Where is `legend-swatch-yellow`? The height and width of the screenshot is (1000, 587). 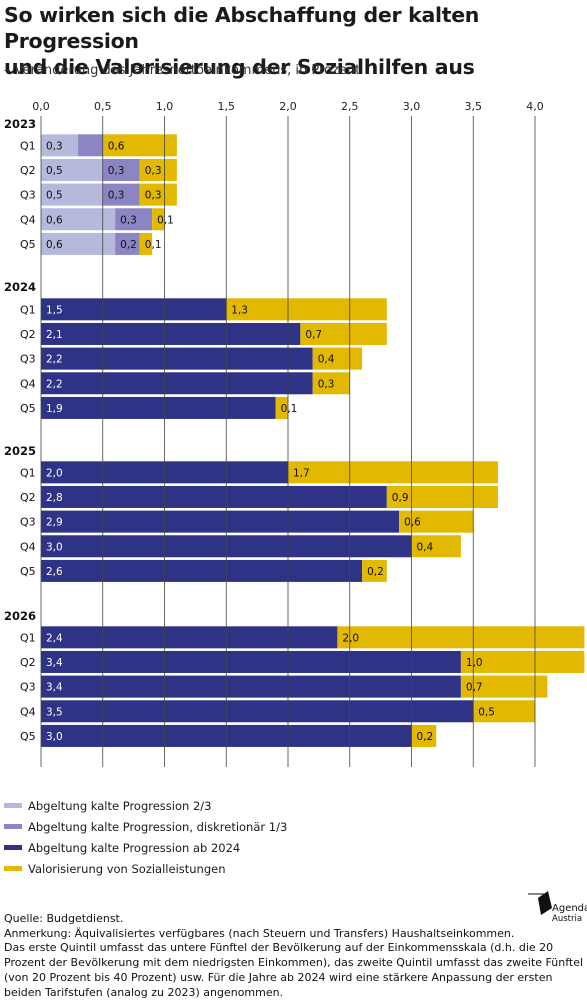 legend-swatch-yellow is located at coordinates (13, 868).